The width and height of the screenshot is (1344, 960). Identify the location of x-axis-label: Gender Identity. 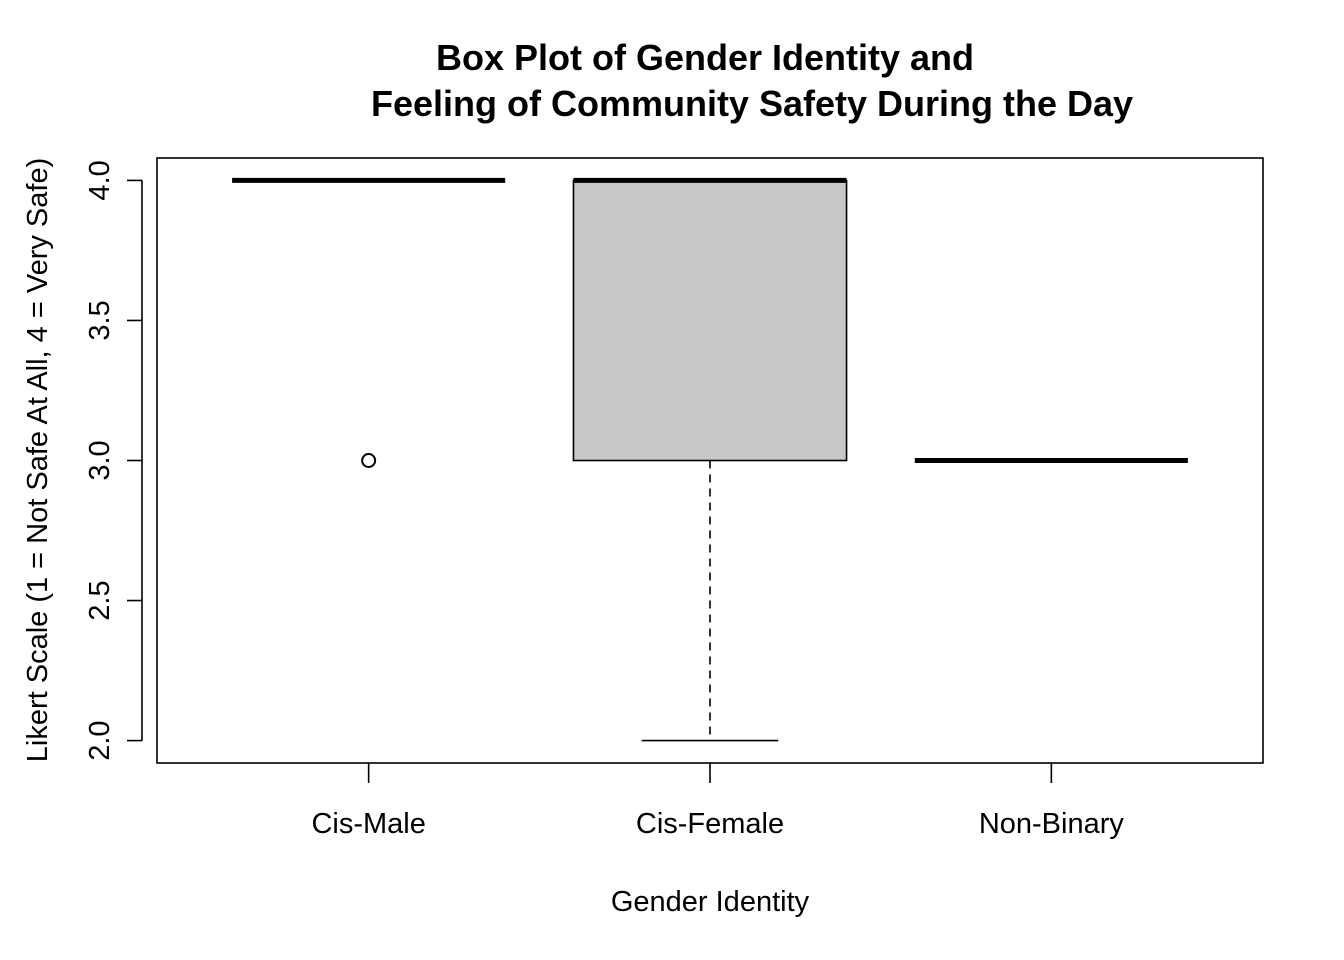
(710, 902).